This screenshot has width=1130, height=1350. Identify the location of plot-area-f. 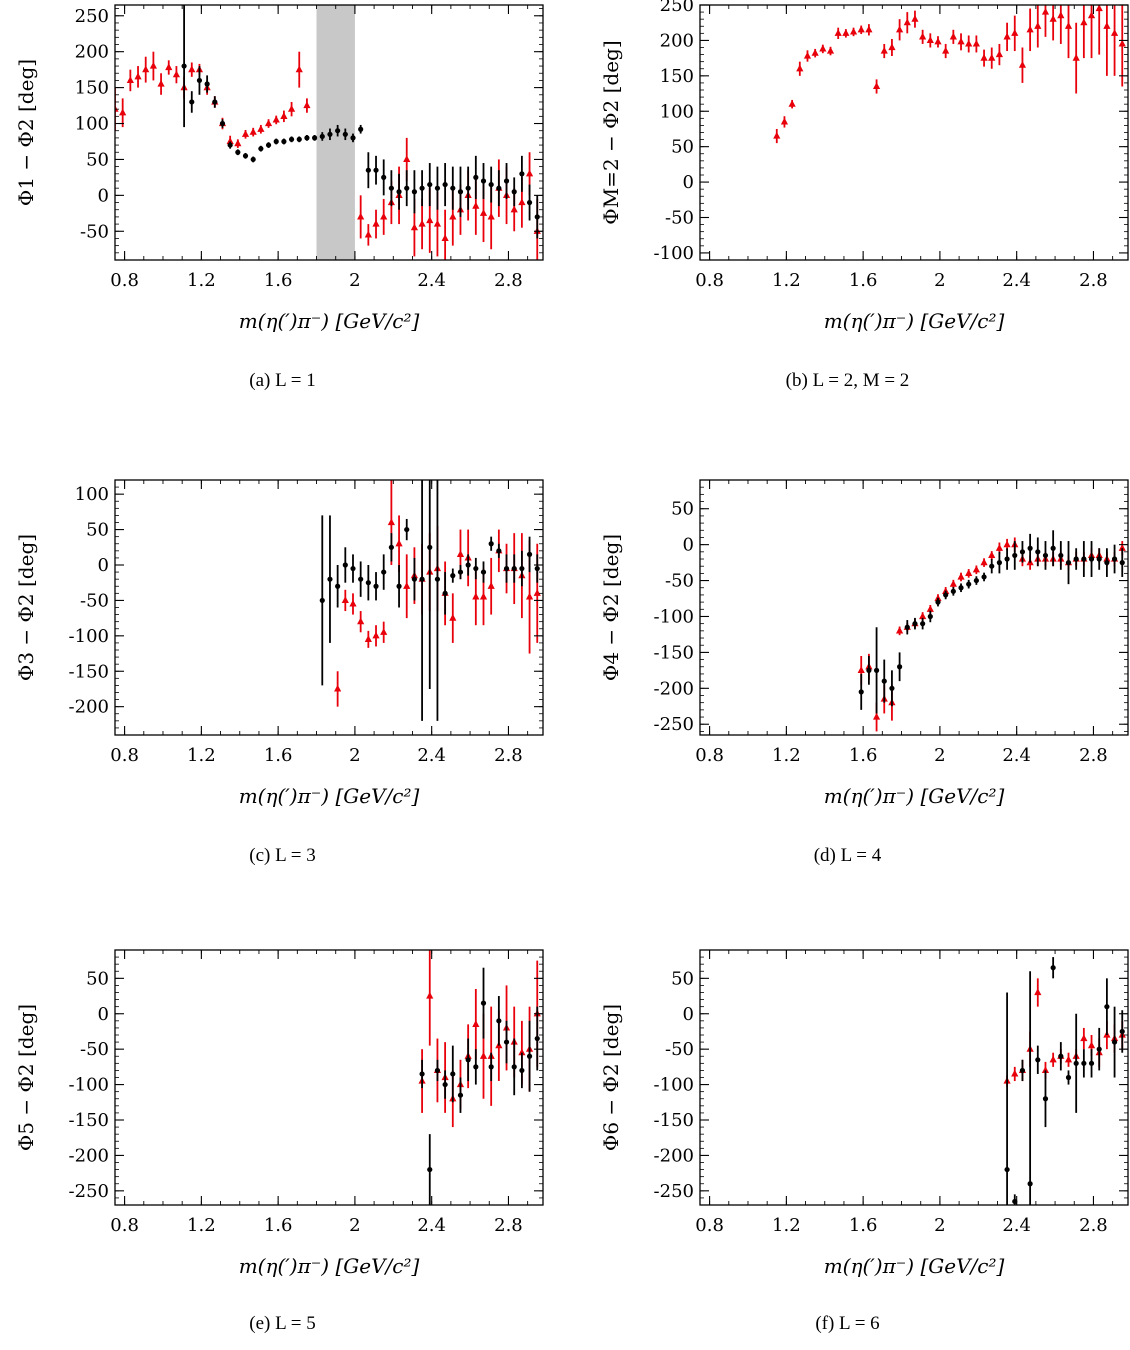
(1064, 1081).